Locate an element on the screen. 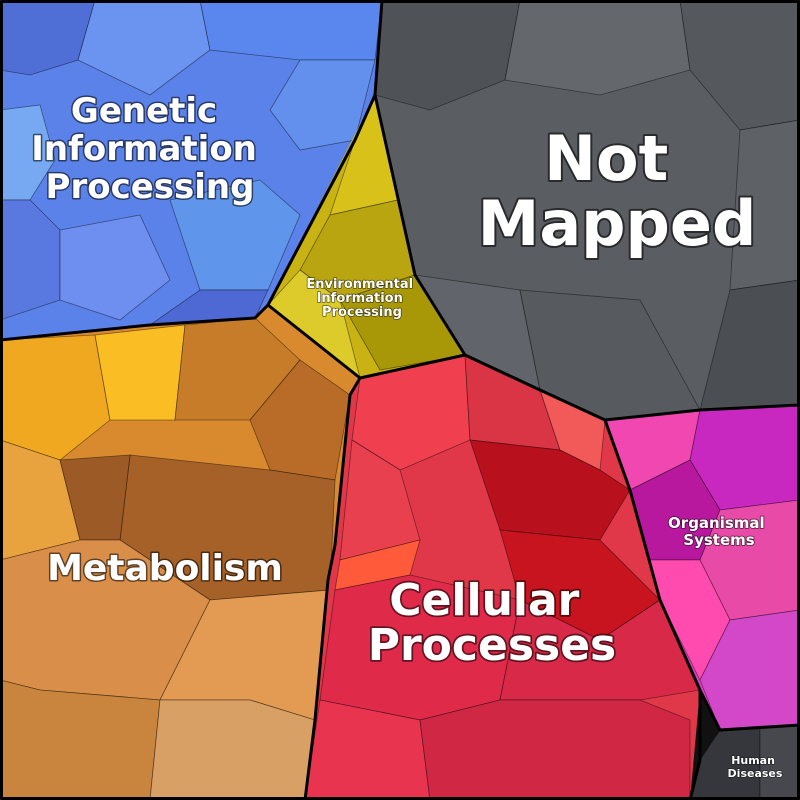 This screenshot has height=800, width=800. label-metabolism-line-1: Metabolism is located at coordinates (165, 568).